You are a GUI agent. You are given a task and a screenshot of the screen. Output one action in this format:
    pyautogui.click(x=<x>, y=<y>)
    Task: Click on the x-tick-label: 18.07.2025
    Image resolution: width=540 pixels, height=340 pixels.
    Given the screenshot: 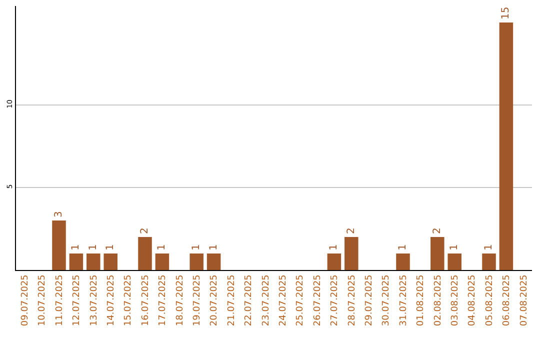 What is the action you would take?
    pyautogui.click(x=180, y=300)
    